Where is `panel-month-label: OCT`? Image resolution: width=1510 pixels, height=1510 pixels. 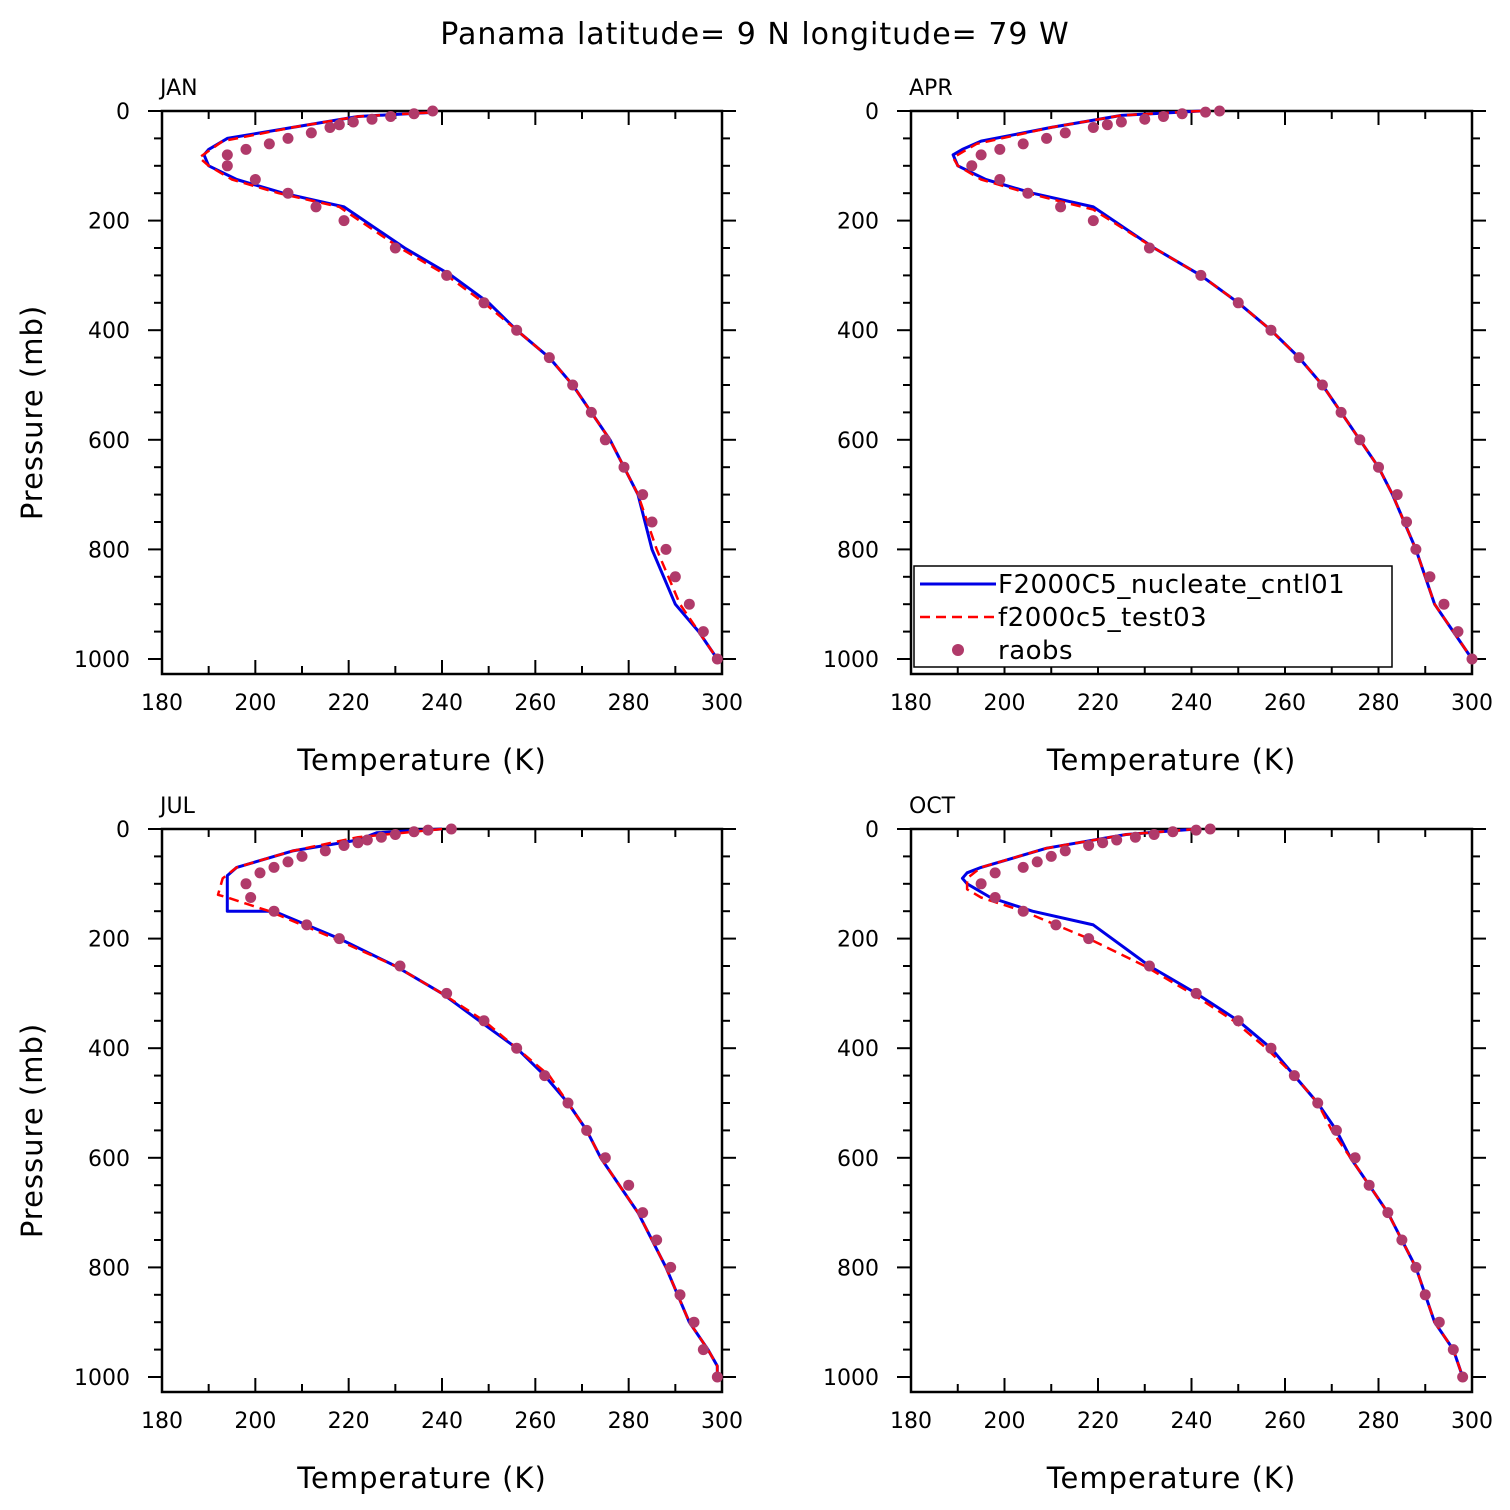 panel-month-label: OCT is located at coordinates (932, 806).